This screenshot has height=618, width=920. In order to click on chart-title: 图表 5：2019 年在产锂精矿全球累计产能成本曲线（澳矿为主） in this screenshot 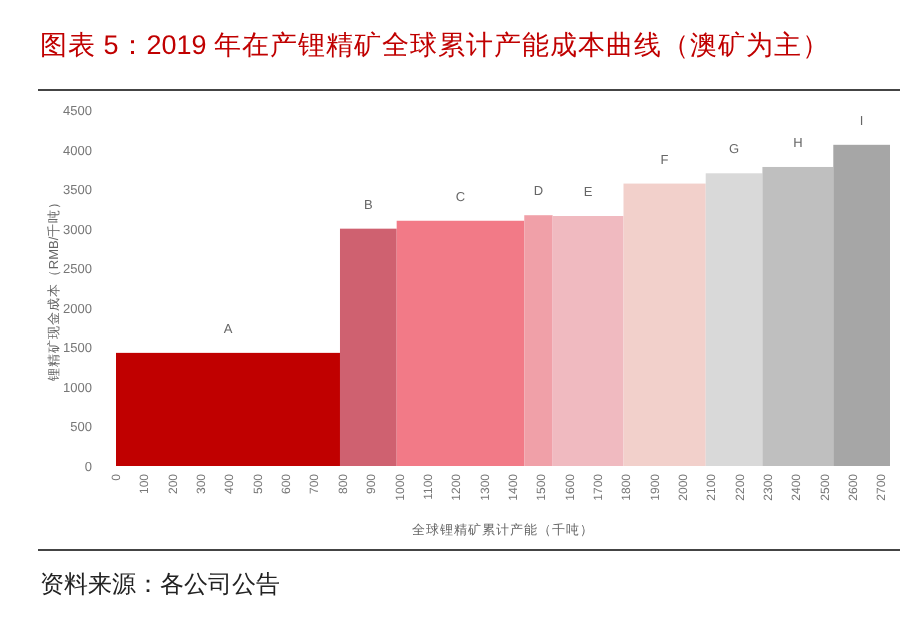, I will do `click(435, 45)`.